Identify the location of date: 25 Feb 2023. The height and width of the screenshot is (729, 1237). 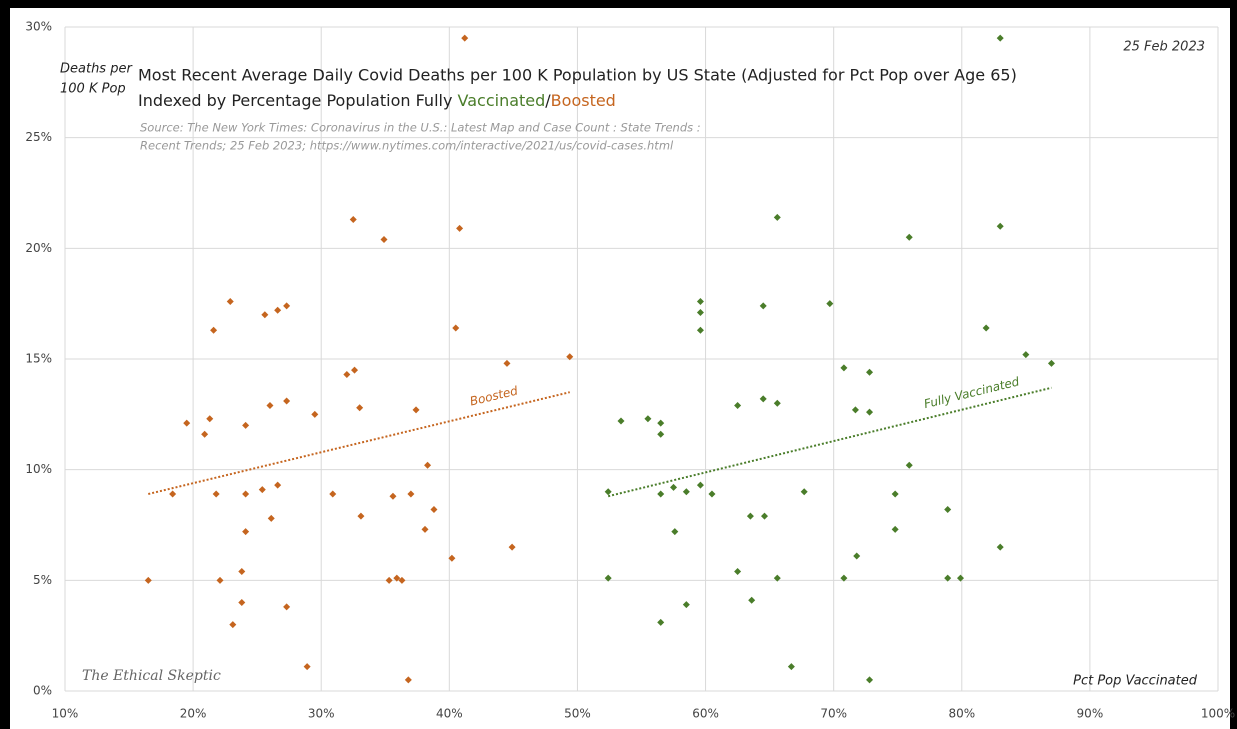
(1164, 47).